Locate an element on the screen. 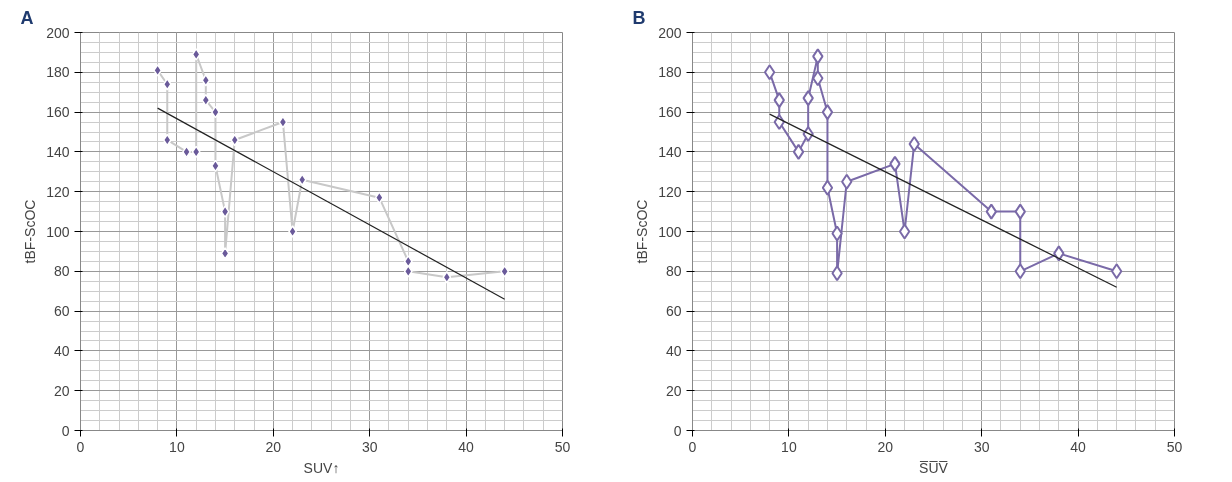 This screenshot has height=482, width=1232. chart-title: A is located at coordinates (27, 17).